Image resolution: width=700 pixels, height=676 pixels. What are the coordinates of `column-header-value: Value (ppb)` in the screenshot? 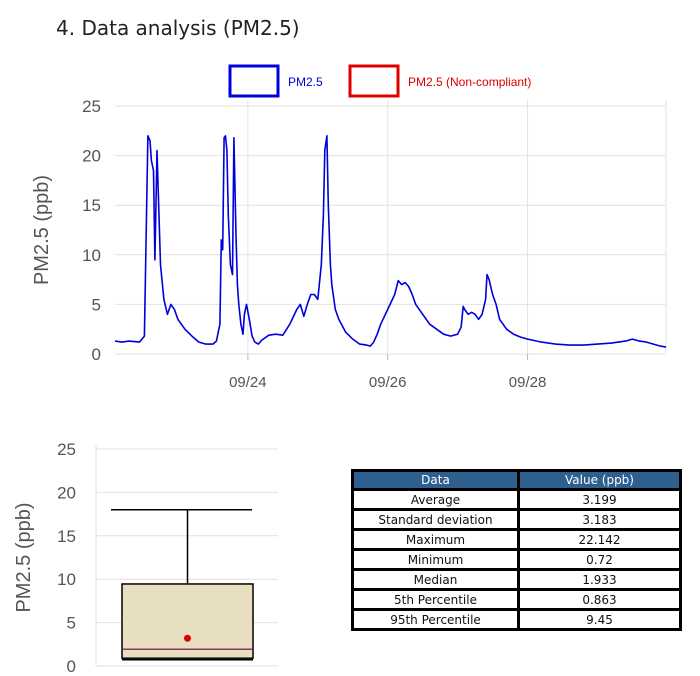 It's located at (599, 480).